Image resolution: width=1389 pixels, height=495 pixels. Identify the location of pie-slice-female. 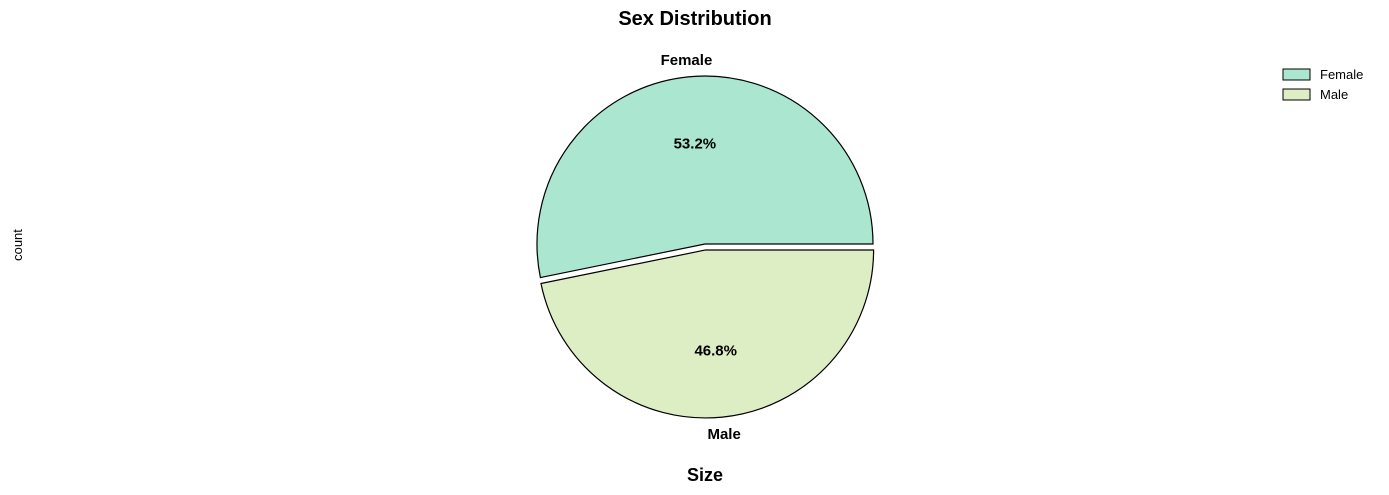
(705, 177).